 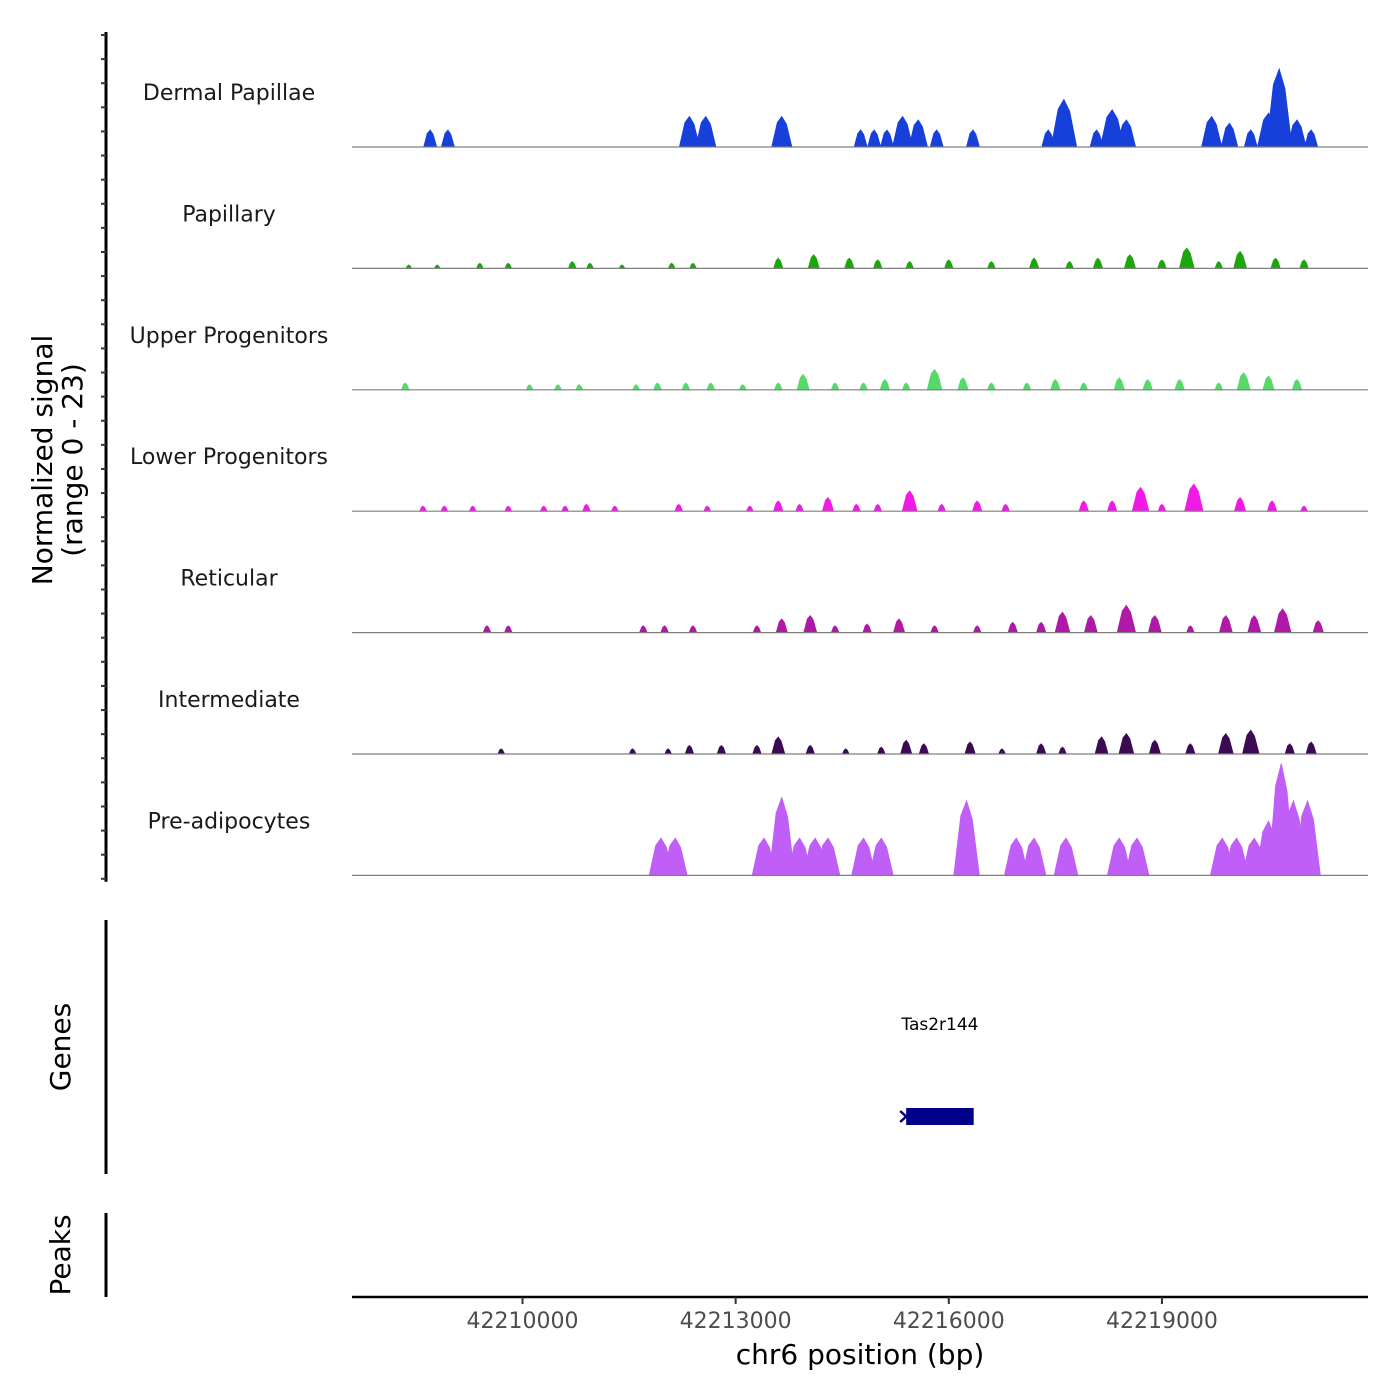 What do you see at coordinates (104, 457) in the screenshot?
I see `signal-y-axis` at bounding box center [104, 457].